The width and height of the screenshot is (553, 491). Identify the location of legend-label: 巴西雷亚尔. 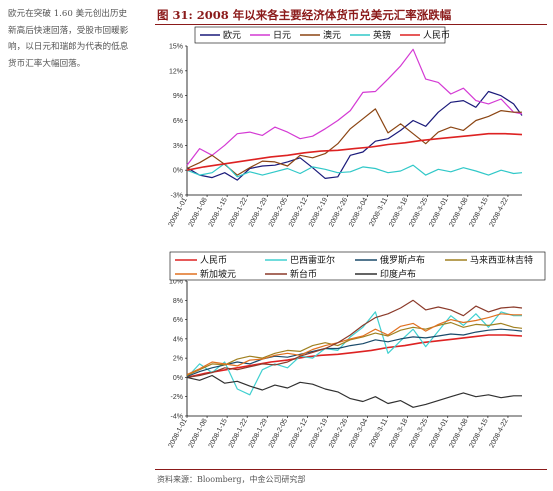
(312, 260).